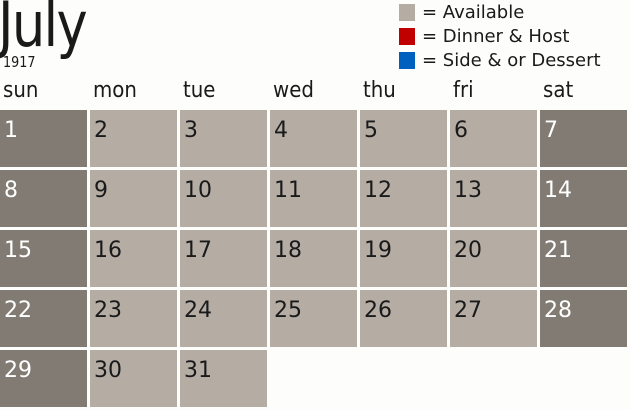 Image resolution: width=630 pixels, height=410 pixels. What do you see at coordinates (313, 318) in the screenshot?
I see `day-cell: 25` at bounding box center [313, 318].